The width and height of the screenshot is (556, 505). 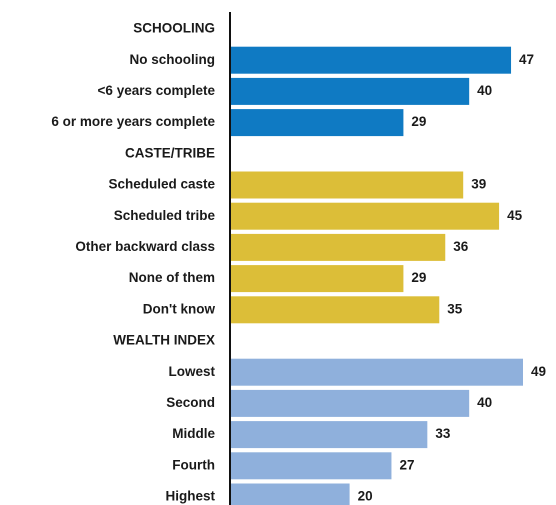 I want to click on bar-6-years-complete, so click(x=350, y=91).